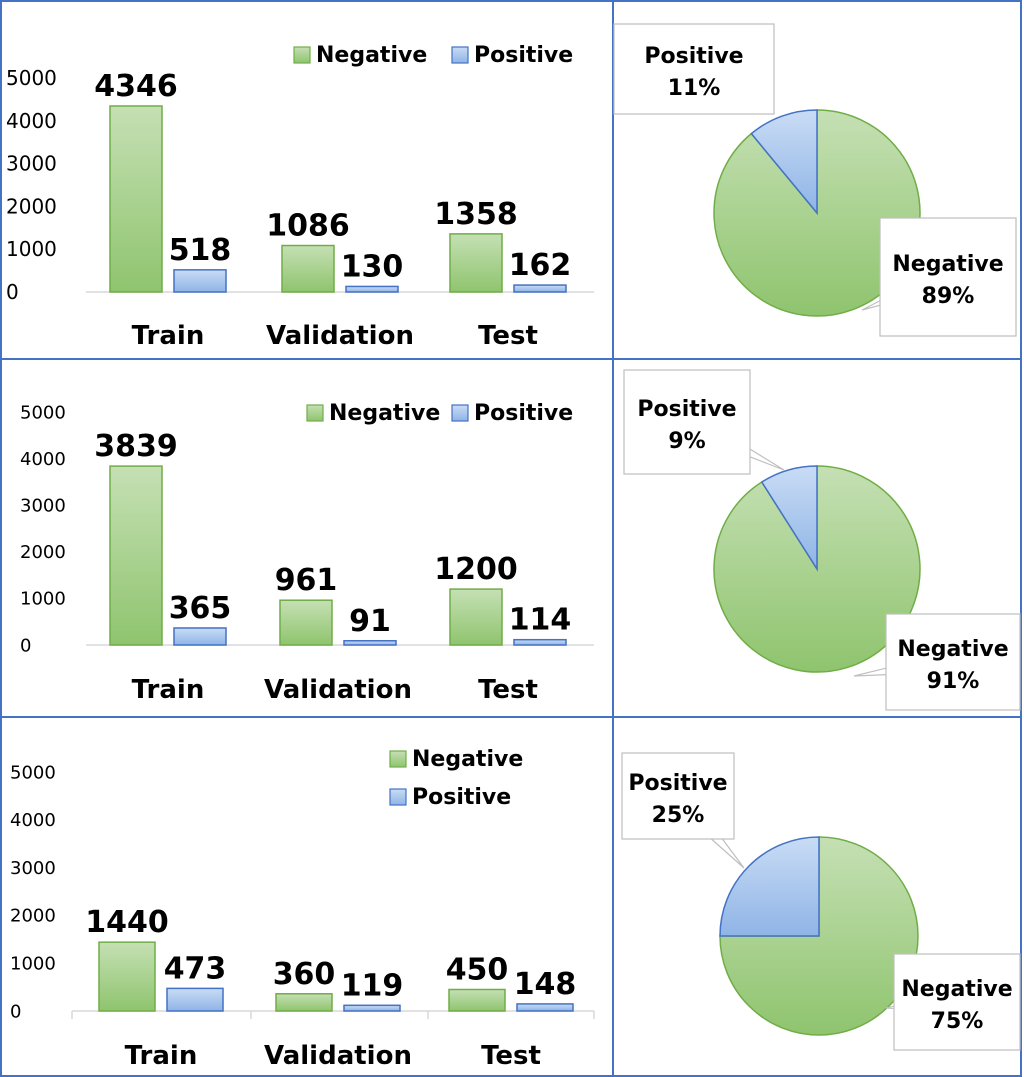  I want to click on data-label: 1440, so click(127, 922).